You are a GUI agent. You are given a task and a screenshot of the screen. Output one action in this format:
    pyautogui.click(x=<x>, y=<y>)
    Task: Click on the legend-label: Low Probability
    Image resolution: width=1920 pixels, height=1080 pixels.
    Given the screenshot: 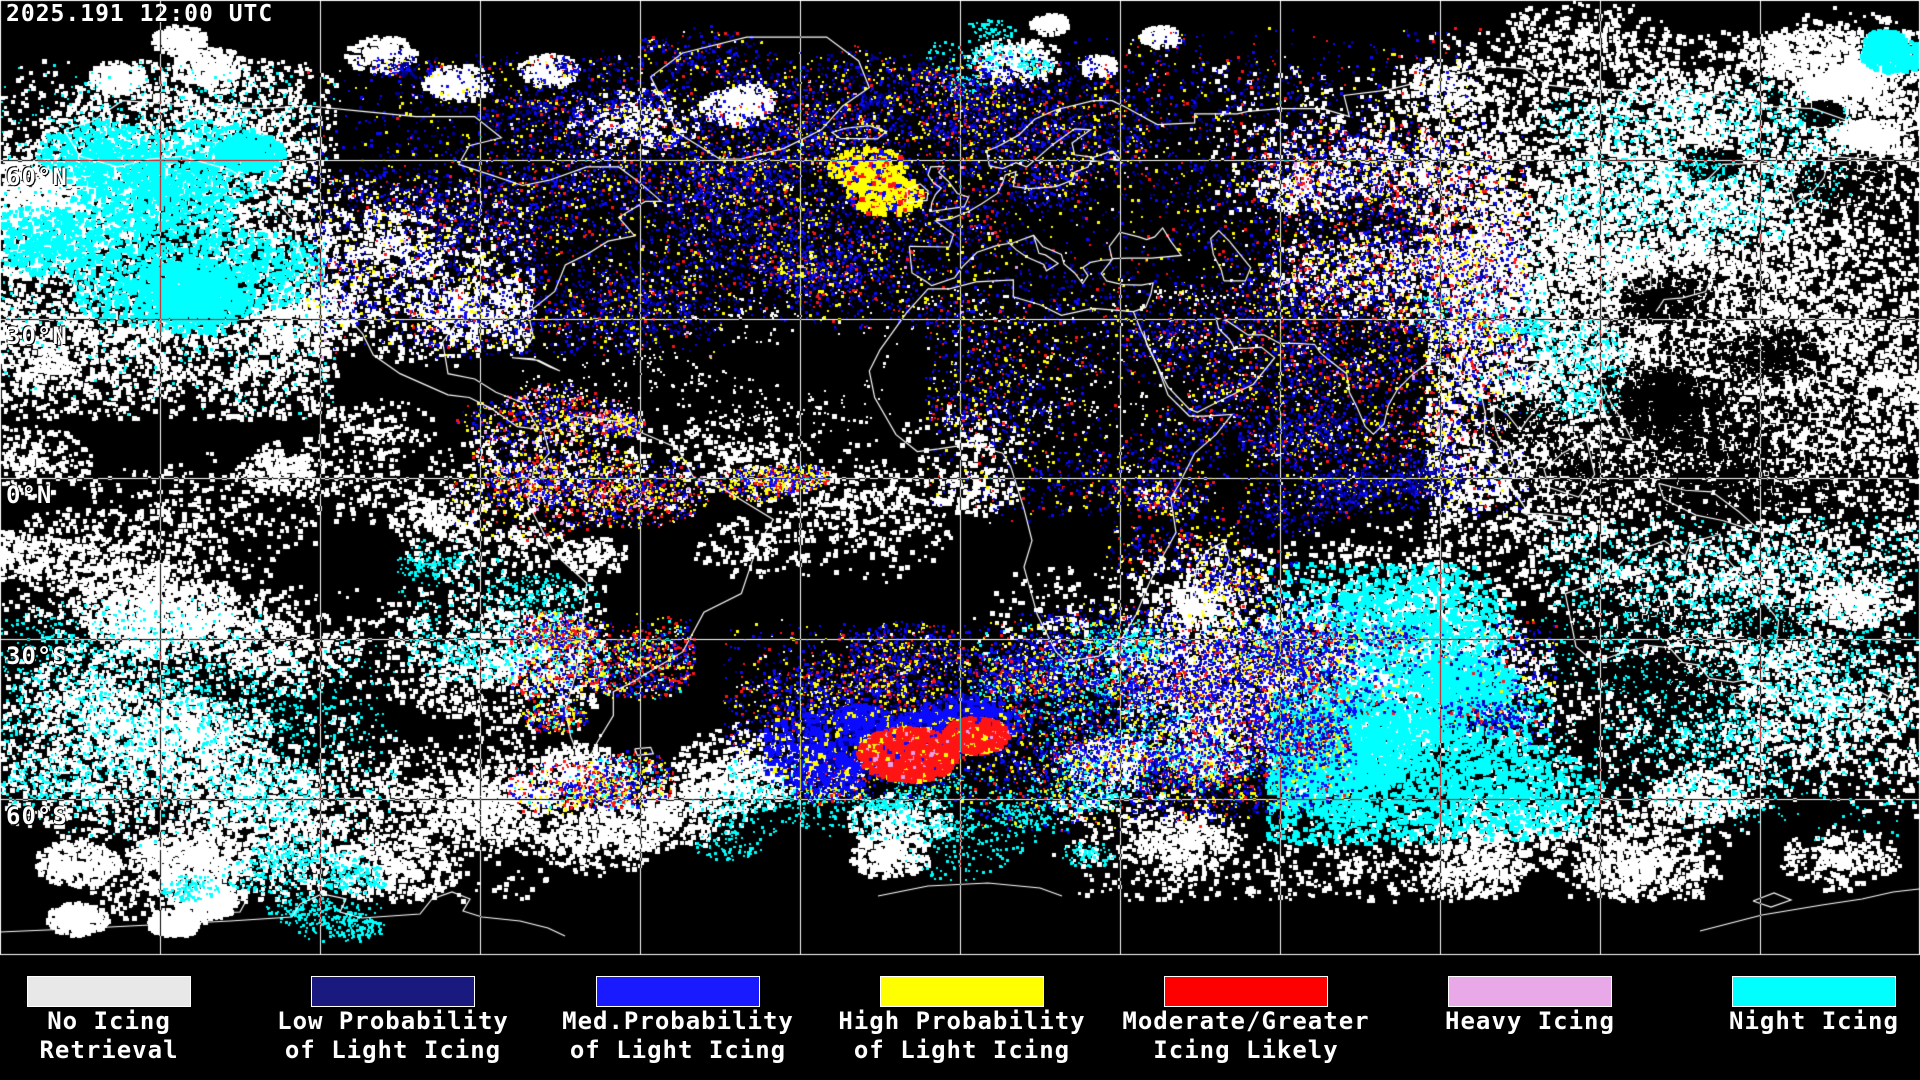 What is the action you would take?
    pyautogui.click(x=393, y=1021)
    